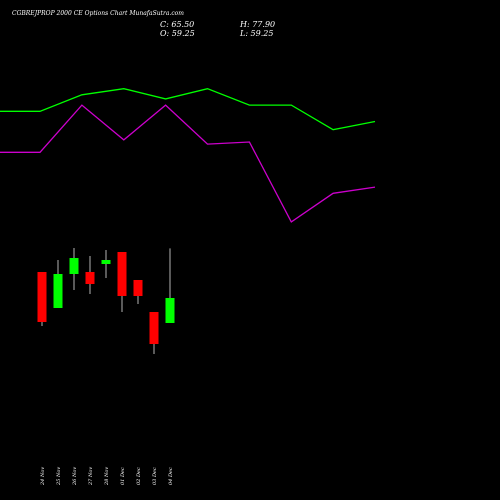 This screenshot has height=500, width=500. I want to click on low-price: L: 59.25, so click(256, 33).